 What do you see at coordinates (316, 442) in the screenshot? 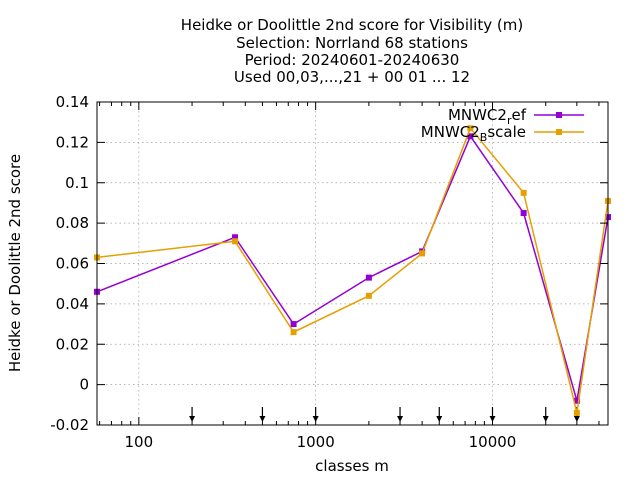
I see `x-tick-label: 1000` at bounding box center [316, 442].